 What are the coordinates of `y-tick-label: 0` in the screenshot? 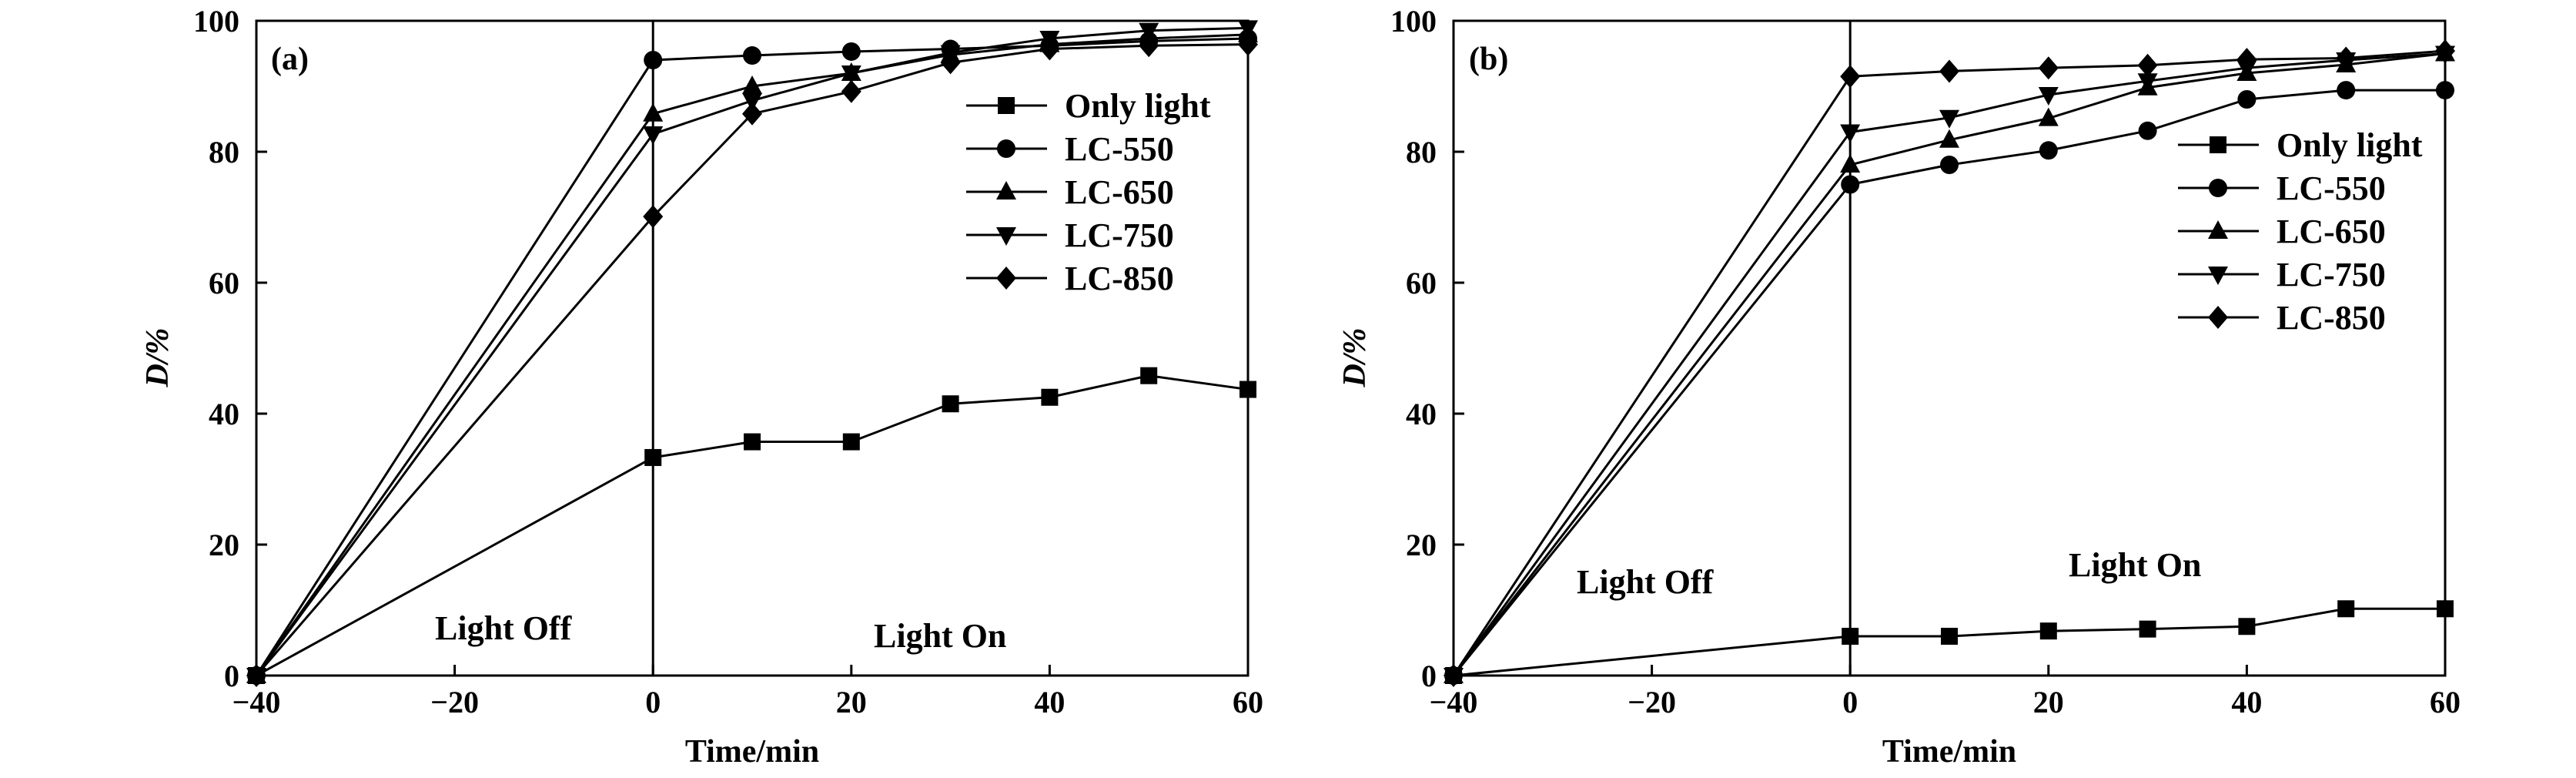 It's located at (1429, 676).